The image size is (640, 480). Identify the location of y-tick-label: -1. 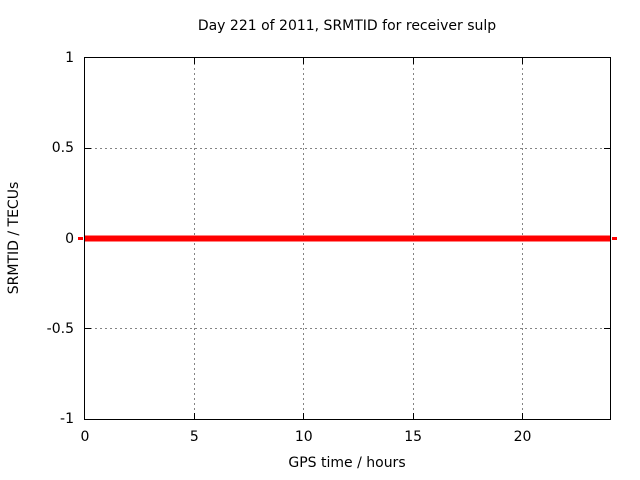
(67, 419).